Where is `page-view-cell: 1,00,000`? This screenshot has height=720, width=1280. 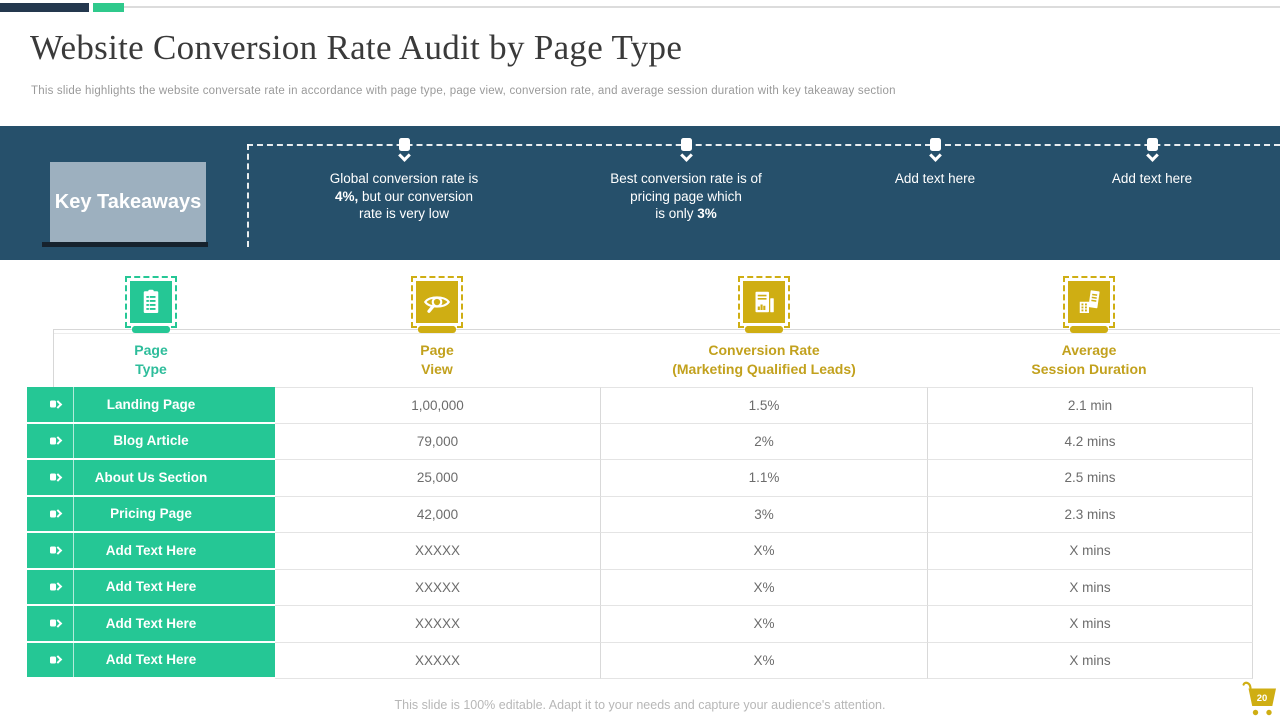 page-view-cell: 1,00,000 is located at coordinates (438, 405).